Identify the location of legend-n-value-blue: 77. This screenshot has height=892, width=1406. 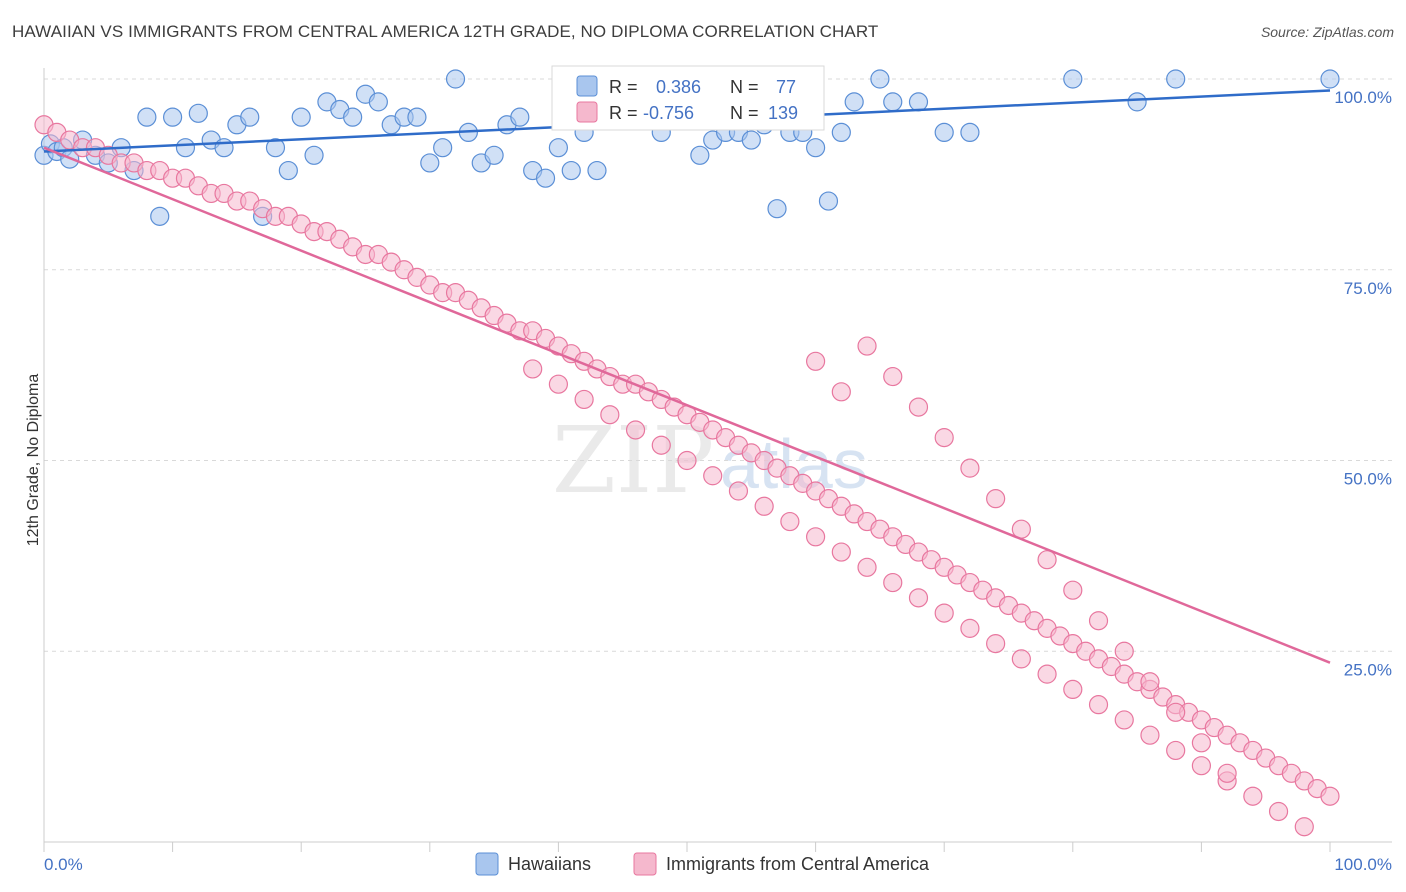
(786, 87).